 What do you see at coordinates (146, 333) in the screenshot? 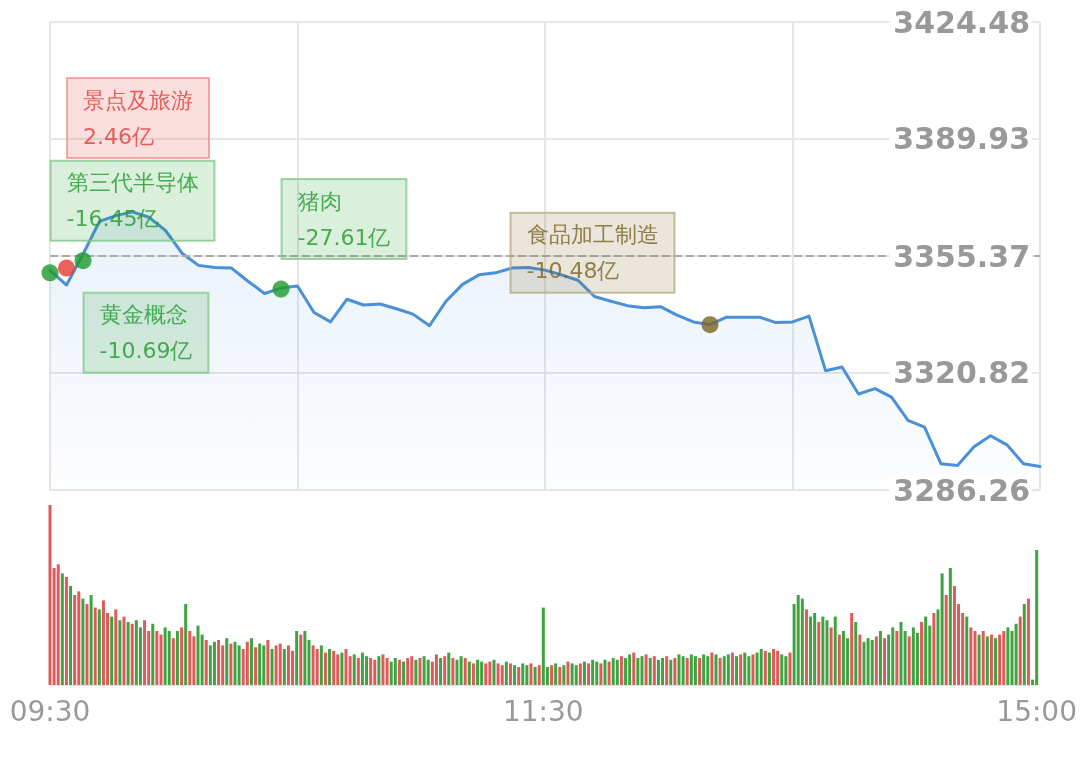
I see `annotation: 黄金概念 -10.69亿` at bounding box center [146, 333].